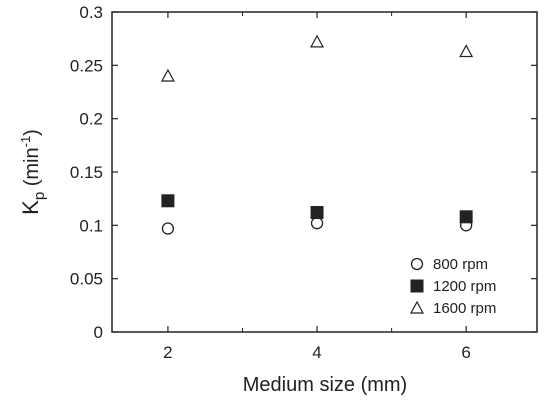 The width and height of the screenshot is (550, 410). What do you see at coordinates (417, 264) in the screenshot?
I see `legend-marker-circle` at bounding box center [417, 264].